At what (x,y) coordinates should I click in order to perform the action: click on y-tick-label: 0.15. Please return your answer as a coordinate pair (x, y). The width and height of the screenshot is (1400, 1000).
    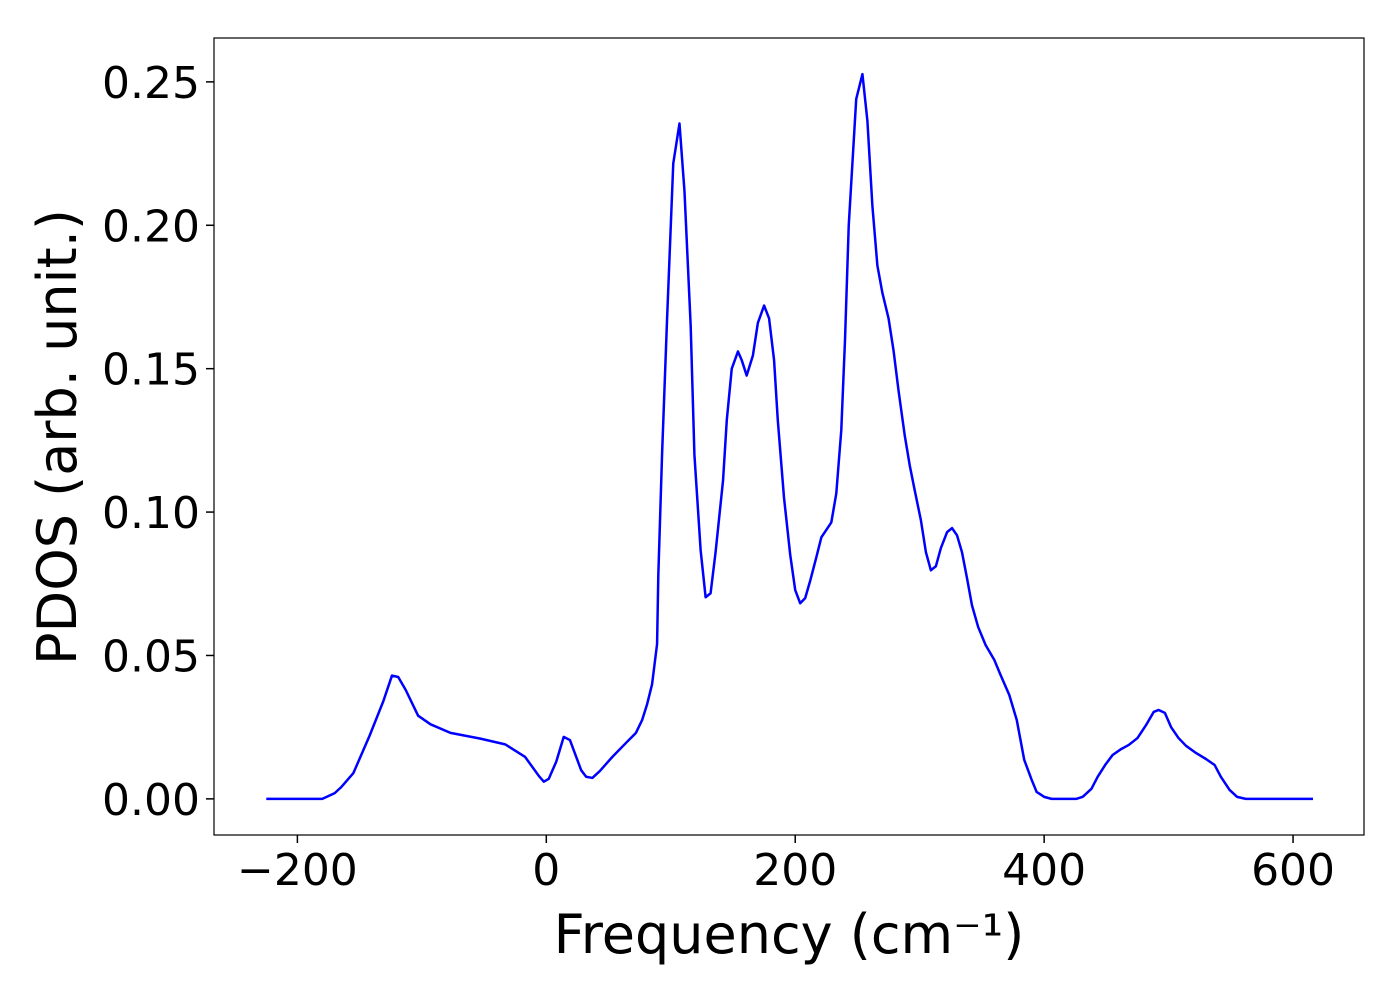
    Looking at the image, I should click on (151, 370).